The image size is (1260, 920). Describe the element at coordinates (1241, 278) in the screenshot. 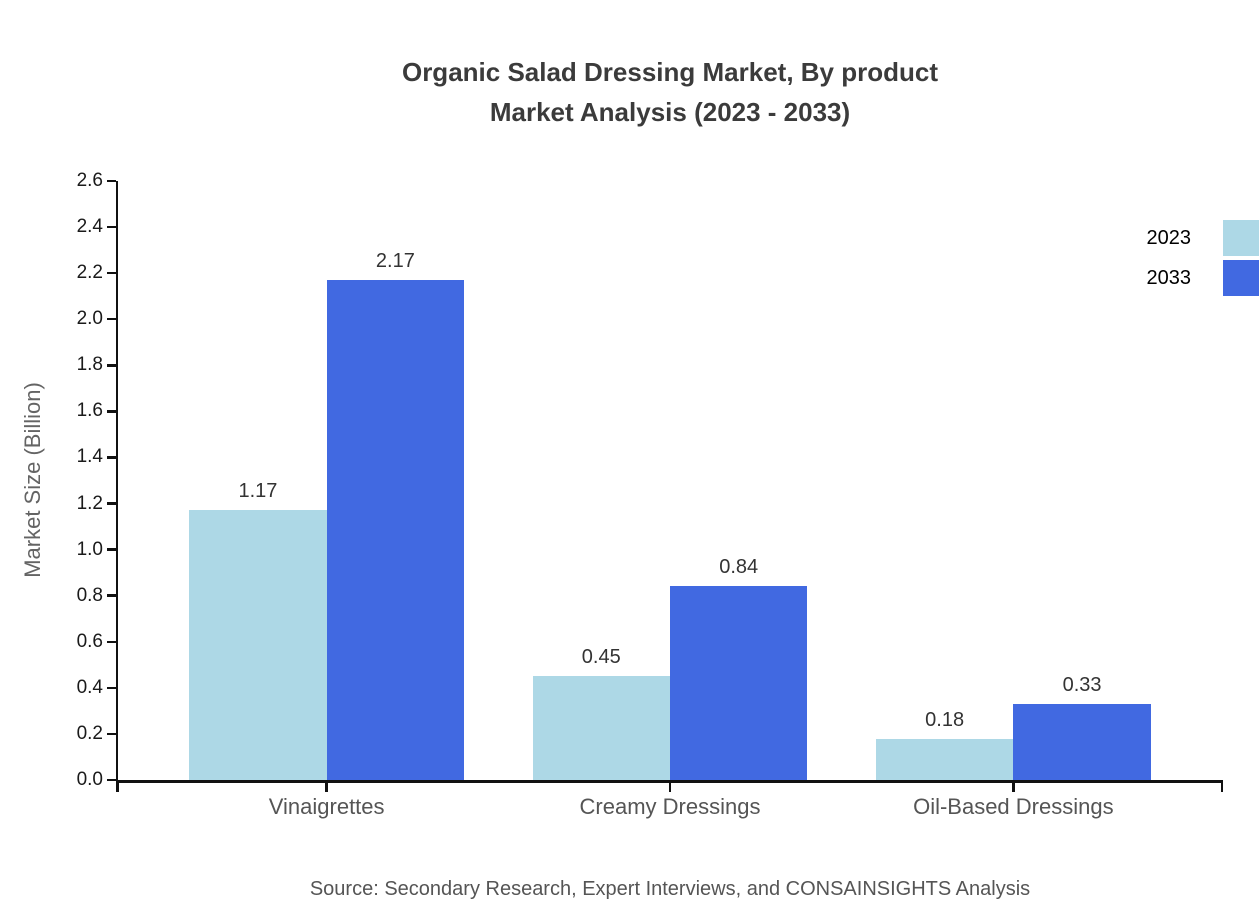

I see `legend-swatch-2033` at that location.